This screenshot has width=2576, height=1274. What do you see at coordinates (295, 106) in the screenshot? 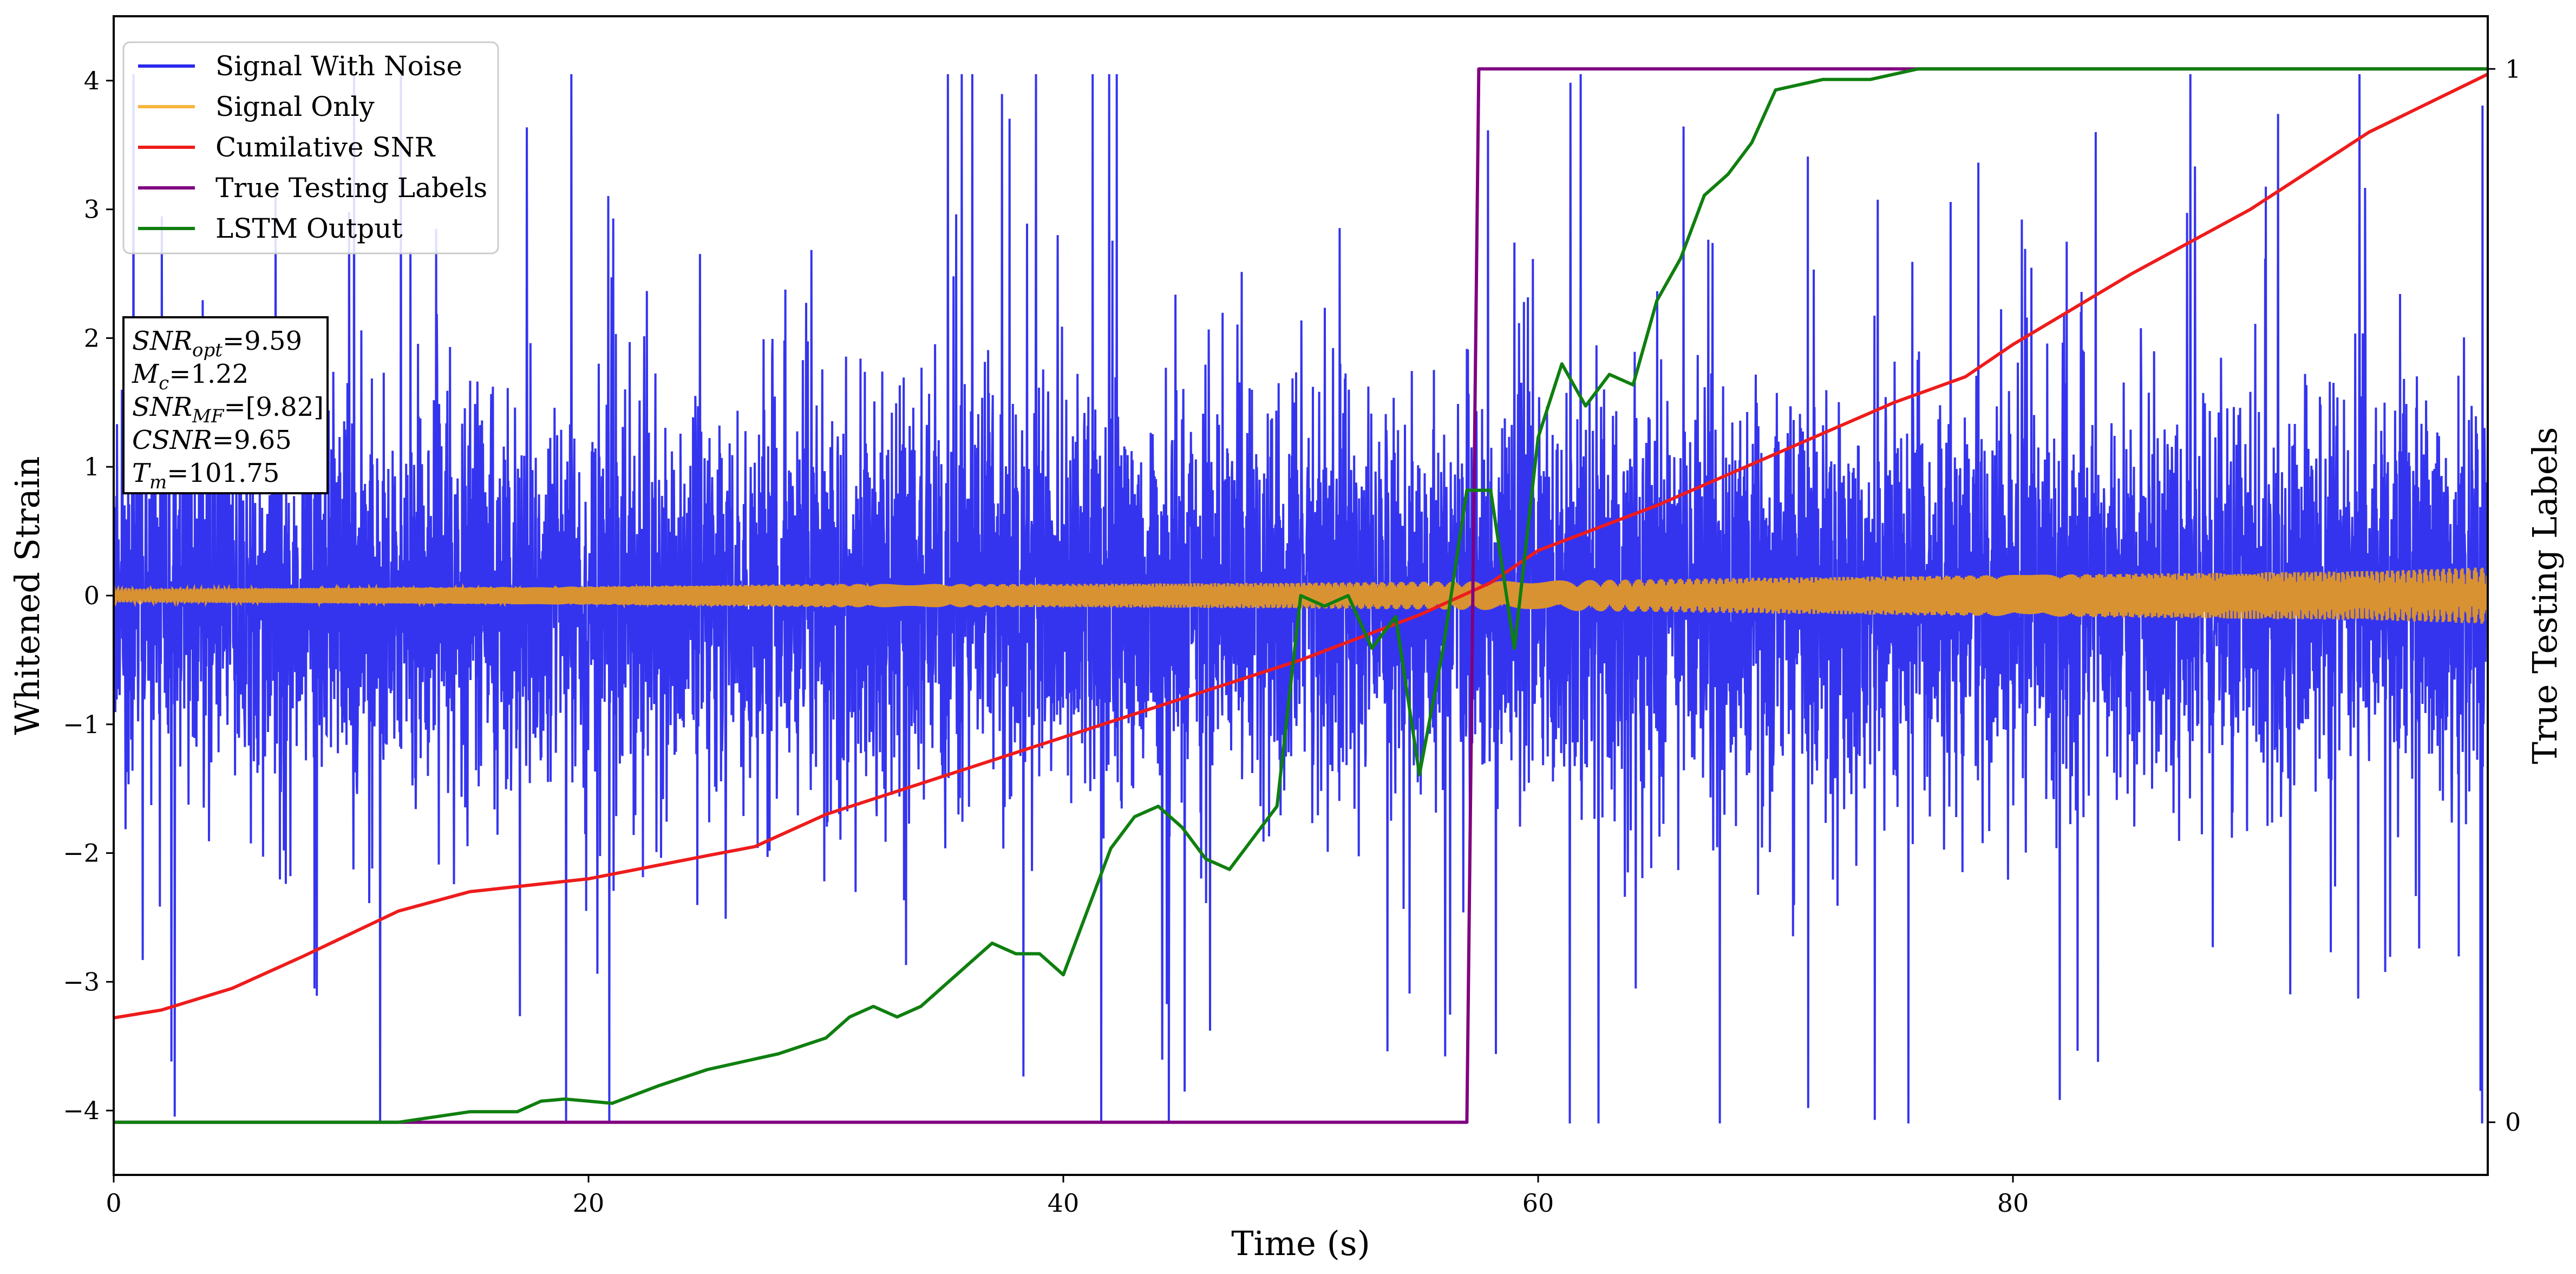
I see `legend-label: Signal Only` at bounding box center [295, 106].